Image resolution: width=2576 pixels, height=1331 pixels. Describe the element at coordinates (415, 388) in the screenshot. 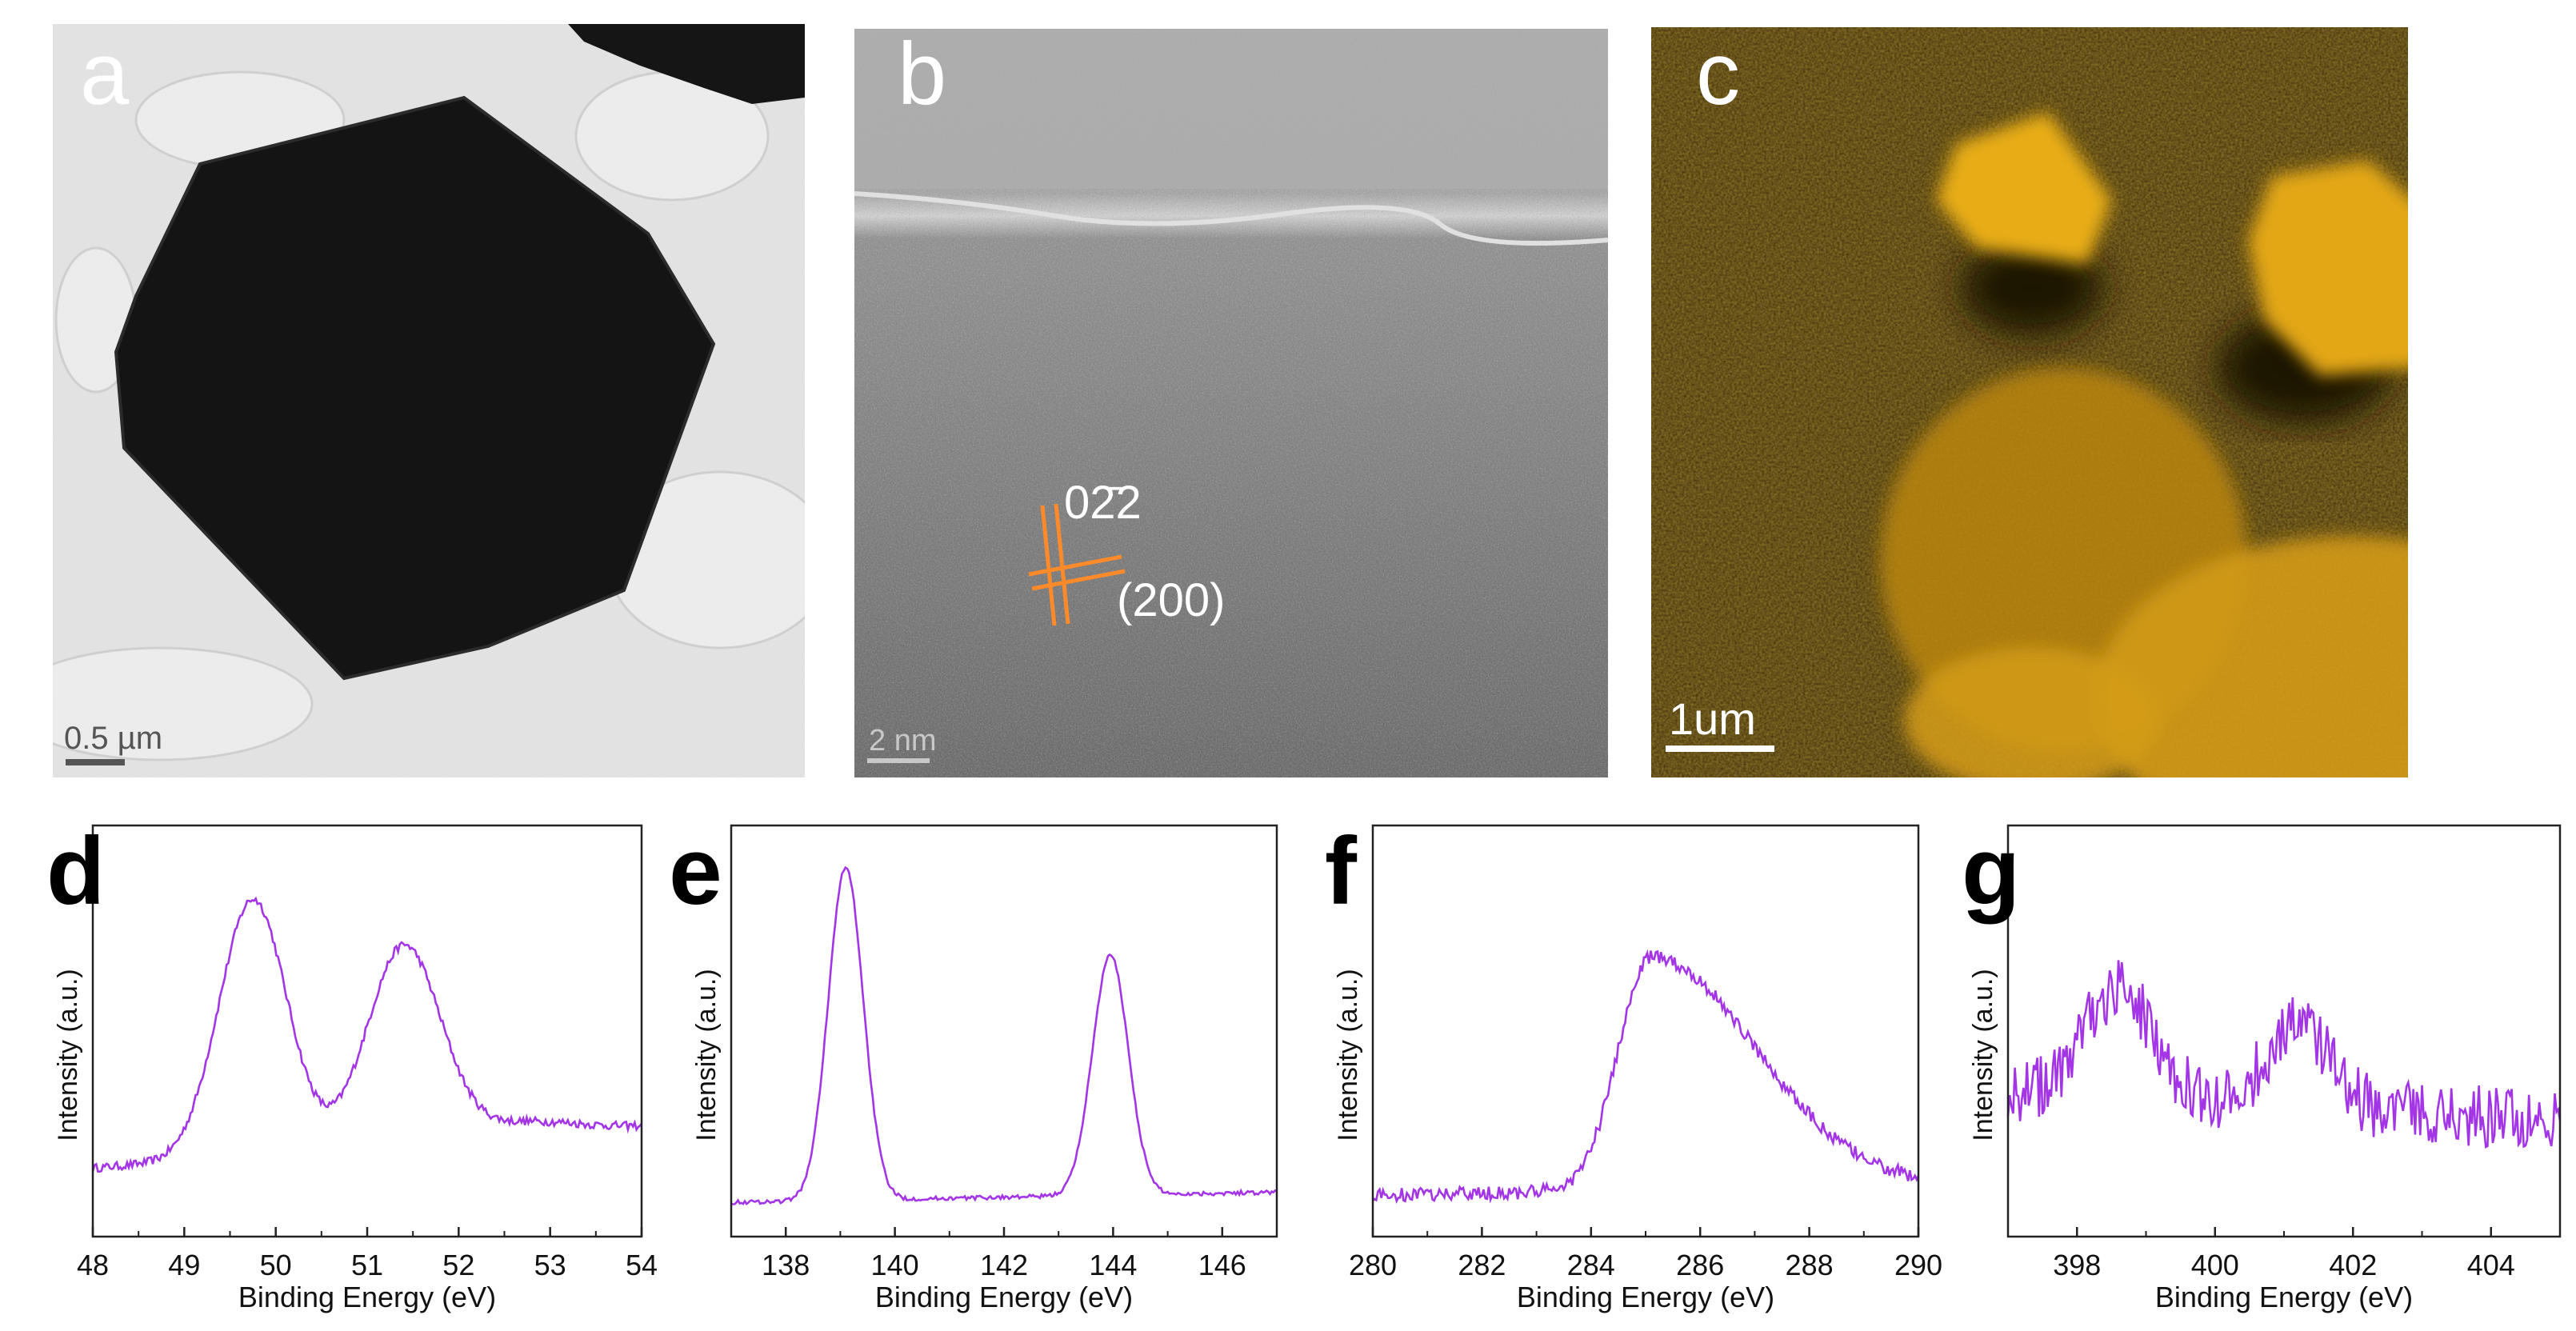

I see `hexagonal-particle` at that location.